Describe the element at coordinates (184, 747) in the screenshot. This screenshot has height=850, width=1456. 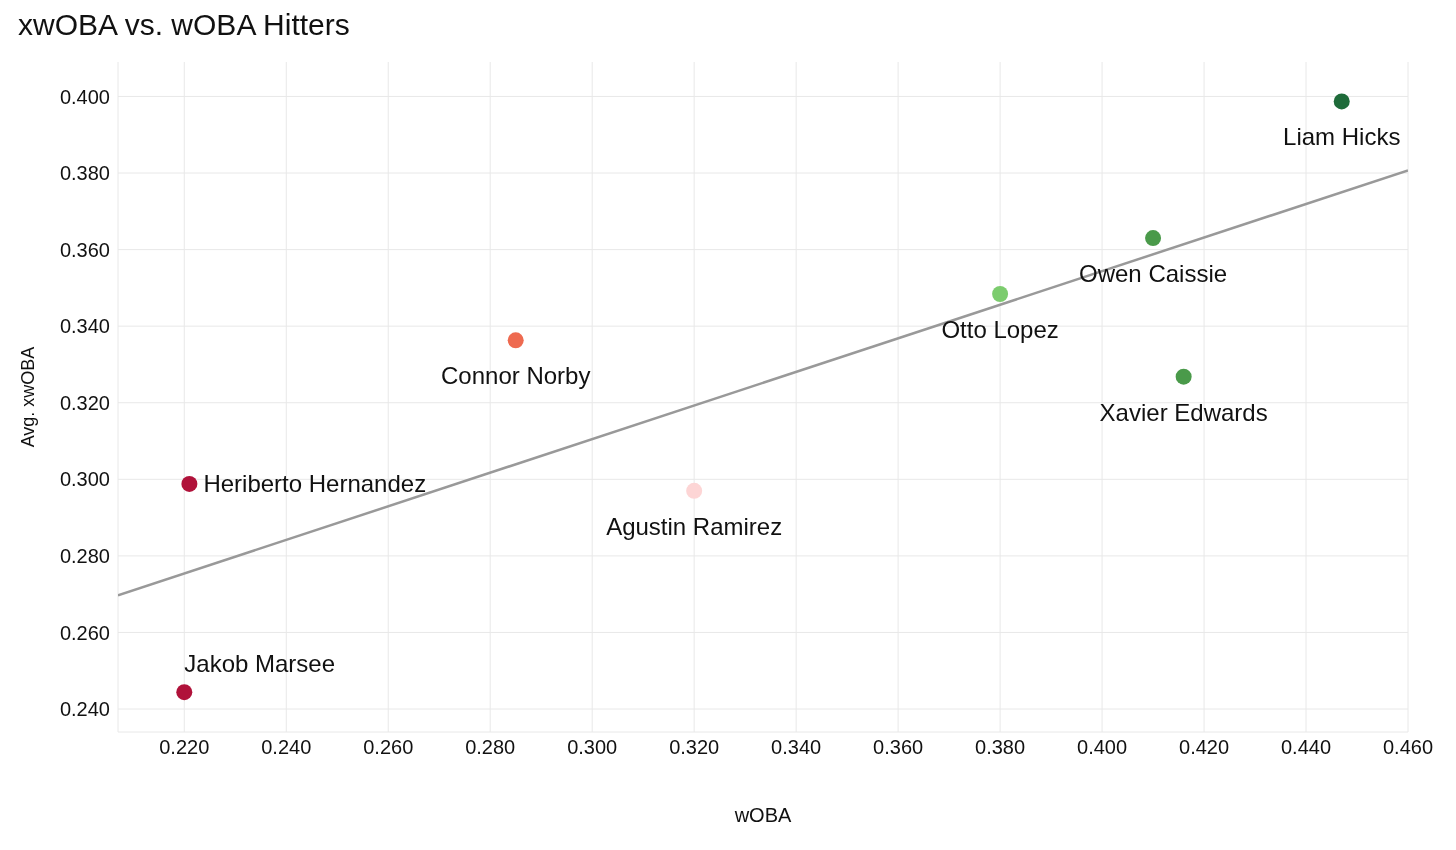
I see `x-tick-label: 0.220` at that location.